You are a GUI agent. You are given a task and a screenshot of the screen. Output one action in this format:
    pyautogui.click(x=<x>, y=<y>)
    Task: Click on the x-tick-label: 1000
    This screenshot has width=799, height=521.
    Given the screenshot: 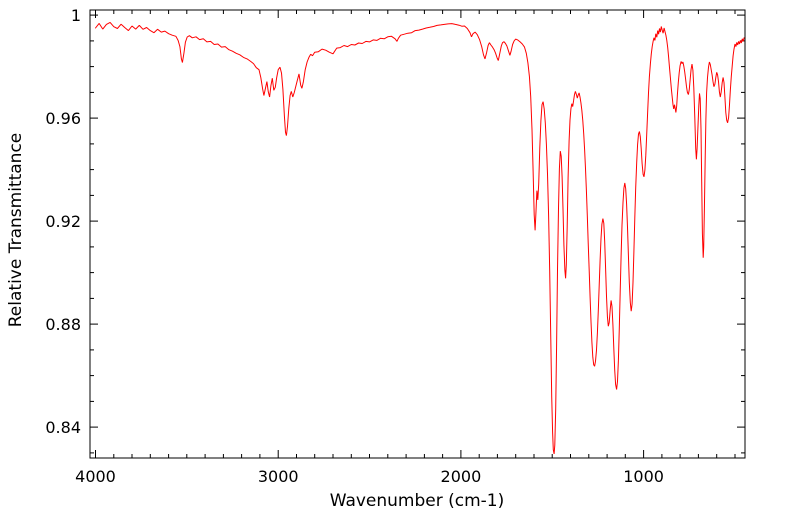 What is the action you would take?
    pyautogui.click(x=643, y=476)
    